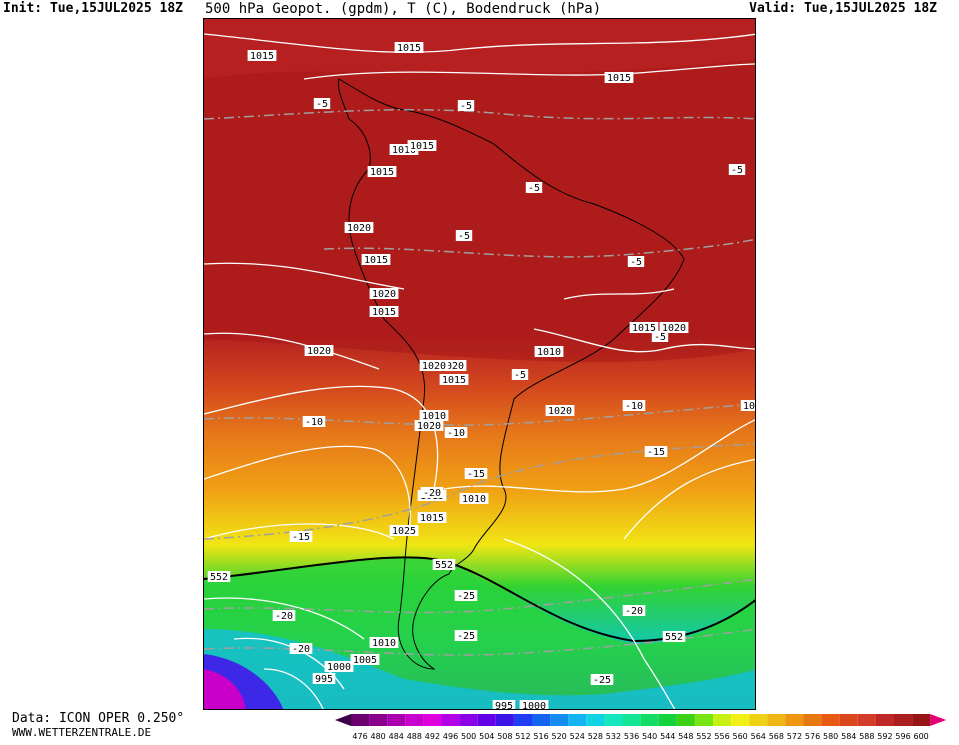  Describe the element at coordinates (649, 736) in the screenshot. I see `scale-tick-label: 540` at that location.